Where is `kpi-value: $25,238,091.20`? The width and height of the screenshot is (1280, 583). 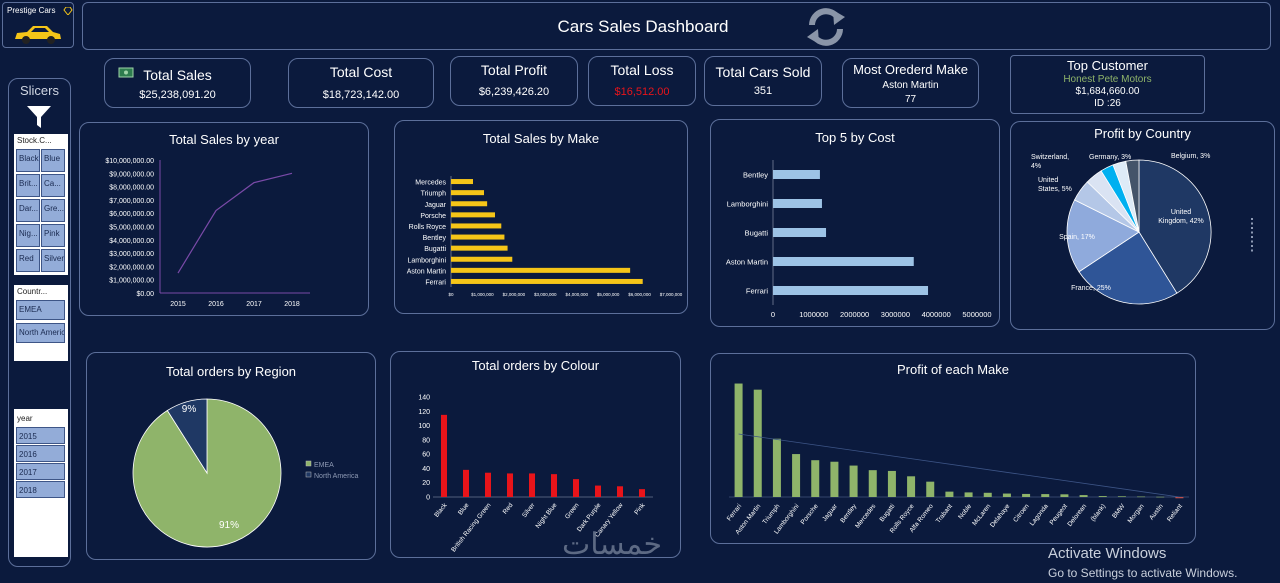 kpi-value: $25,238,091.20 is located at coordinates (177, 95).